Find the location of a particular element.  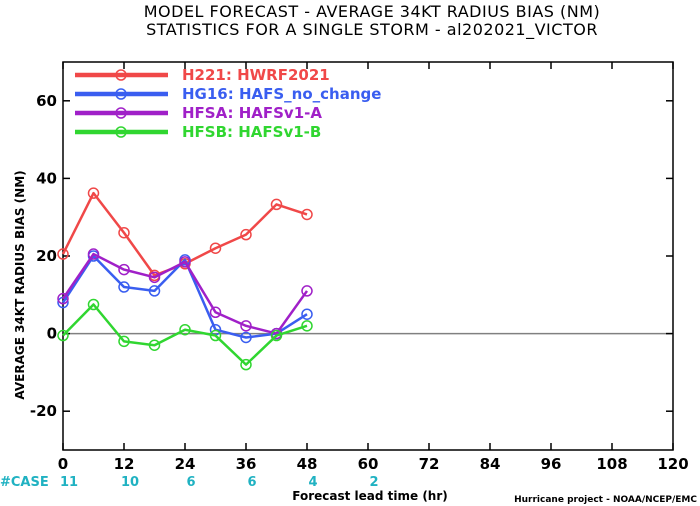

x-tick-label: 60 is located at coordinates (368, 464).